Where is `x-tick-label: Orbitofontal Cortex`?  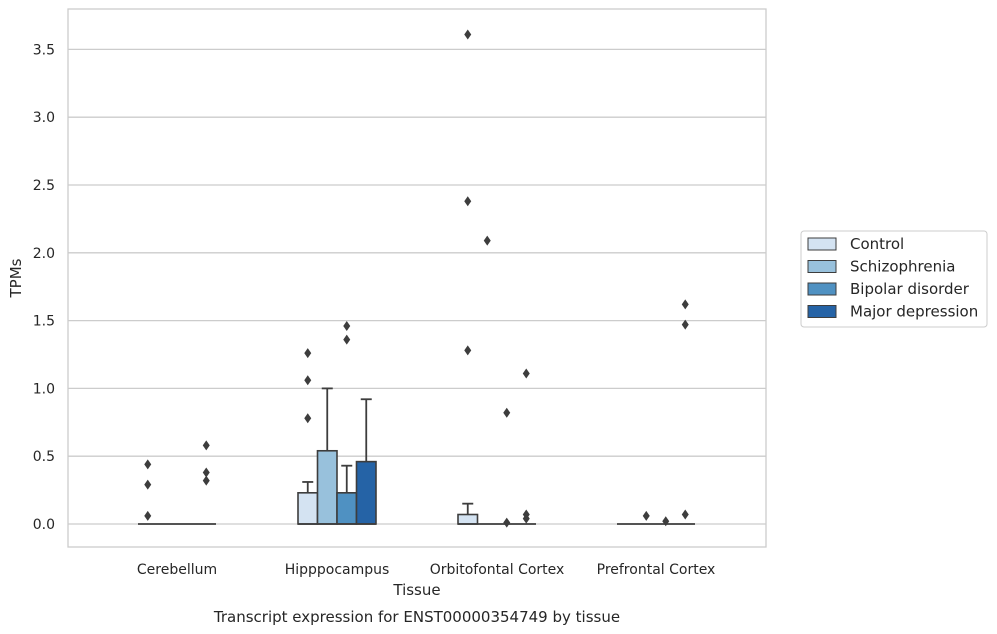
x-tick-label: Orbitofontal Cortex is located at coordinates (497, 570).